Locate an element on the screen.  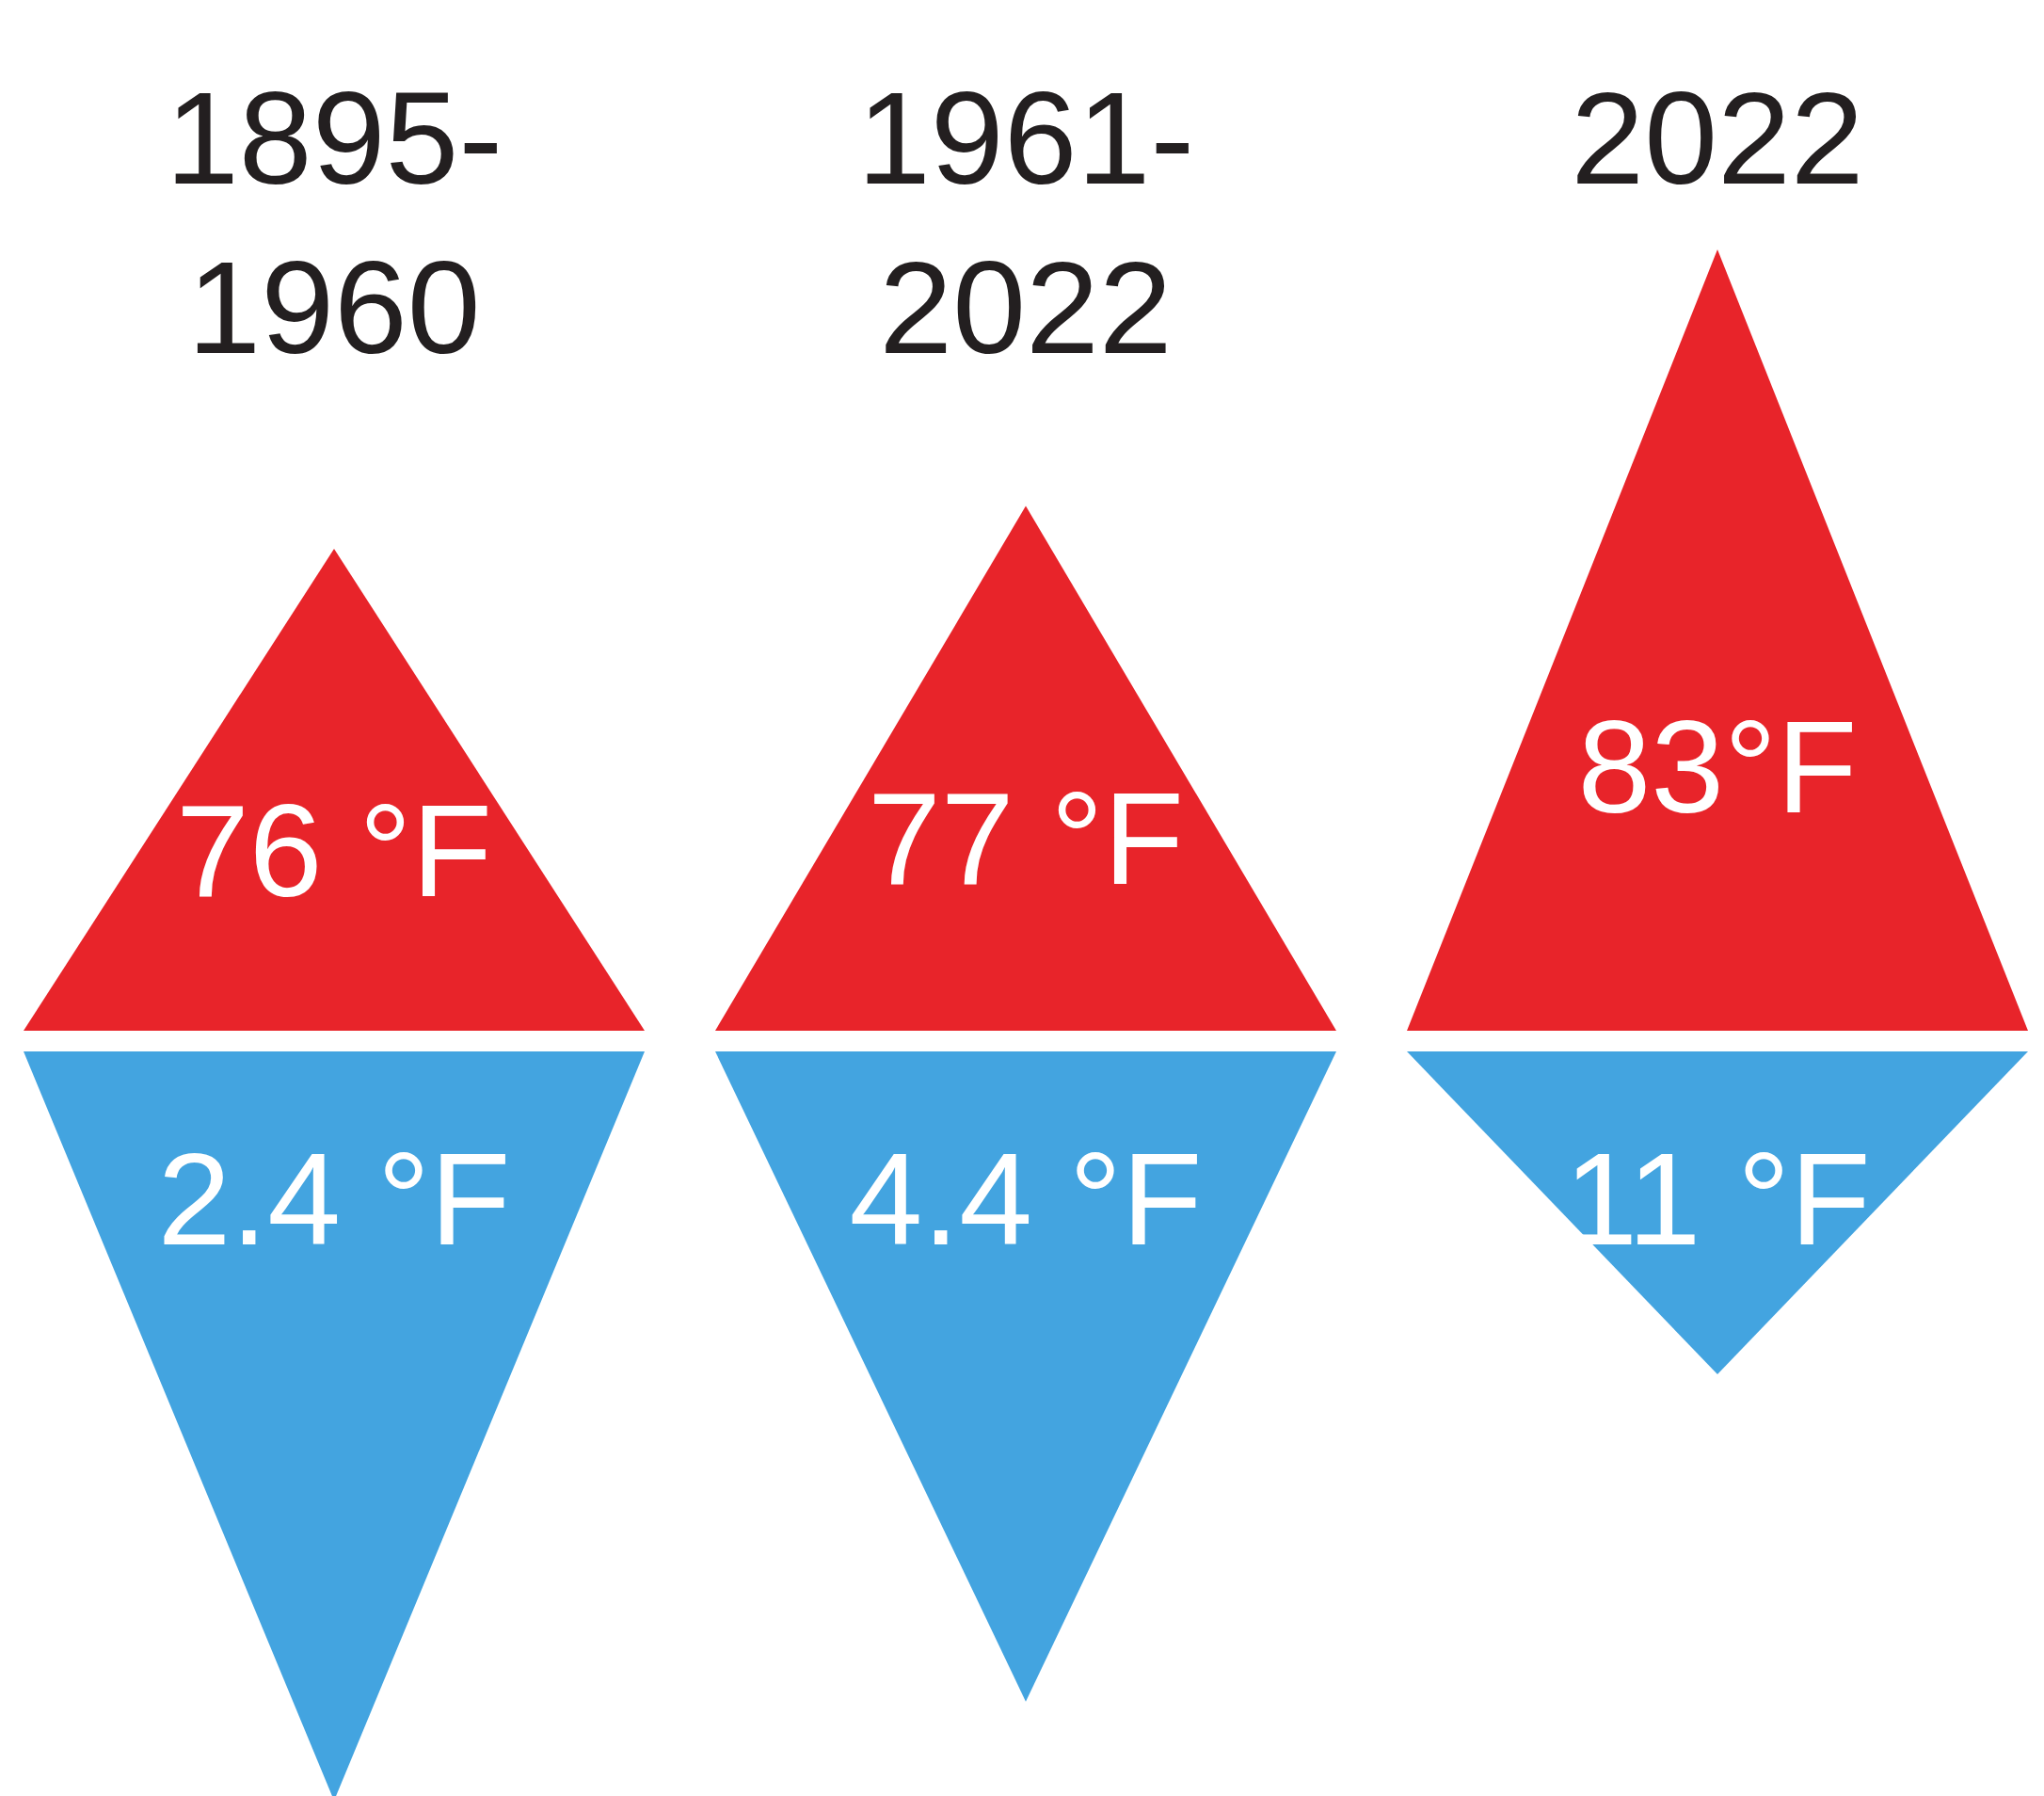
data-label: 76 °F is located at coordinates (334, 850).